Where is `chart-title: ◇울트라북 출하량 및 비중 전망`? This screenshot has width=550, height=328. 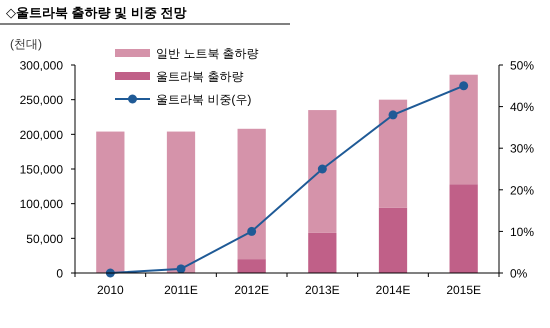 chart-title: ◇울트라북 출하량 및 비중 전망 is located at coordinates (96, 12).